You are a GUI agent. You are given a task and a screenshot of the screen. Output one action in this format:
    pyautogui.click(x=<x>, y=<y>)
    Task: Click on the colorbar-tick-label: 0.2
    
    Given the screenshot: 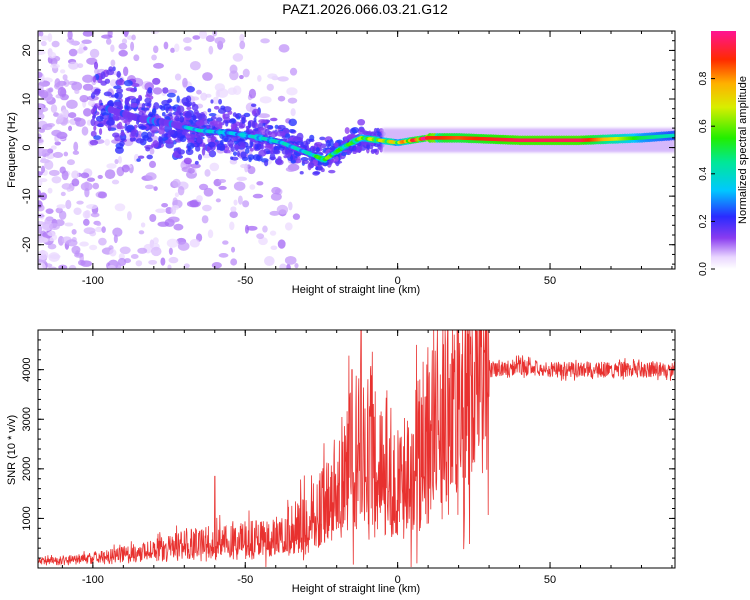 What is the action you would take?
    pyautogui.click(x=703, y=221)
    